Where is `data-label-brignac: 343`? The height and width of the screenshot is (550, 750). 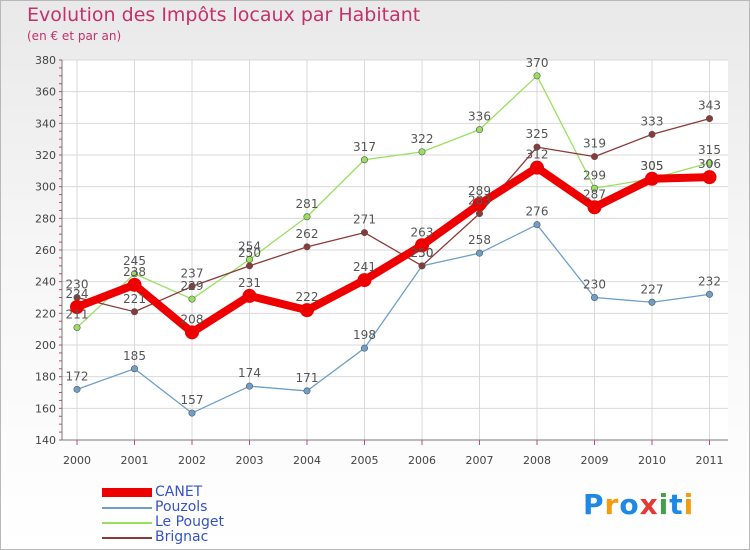 data-label-brignac: 343 is located at coordinates (709, 106).